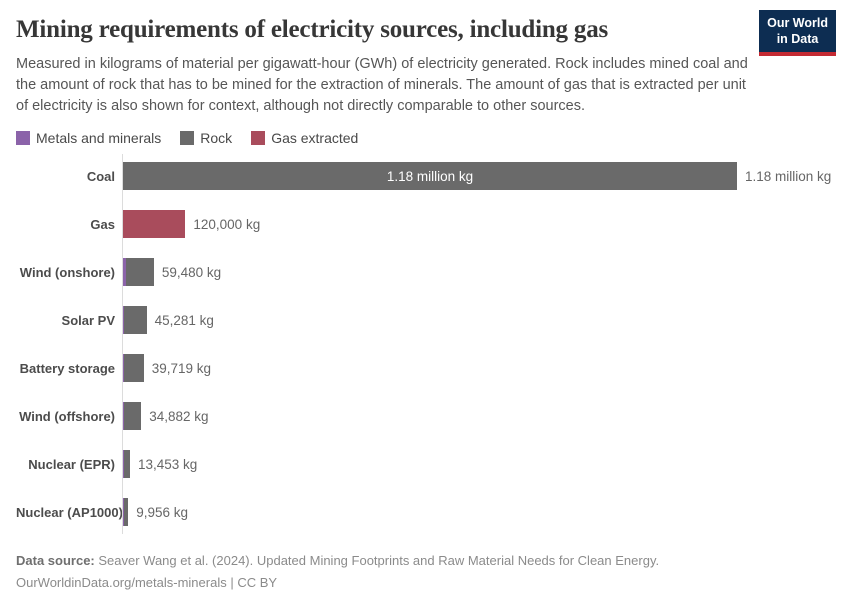  I want to click on bar-value-label: 39,719 kg, so click(181, 368).